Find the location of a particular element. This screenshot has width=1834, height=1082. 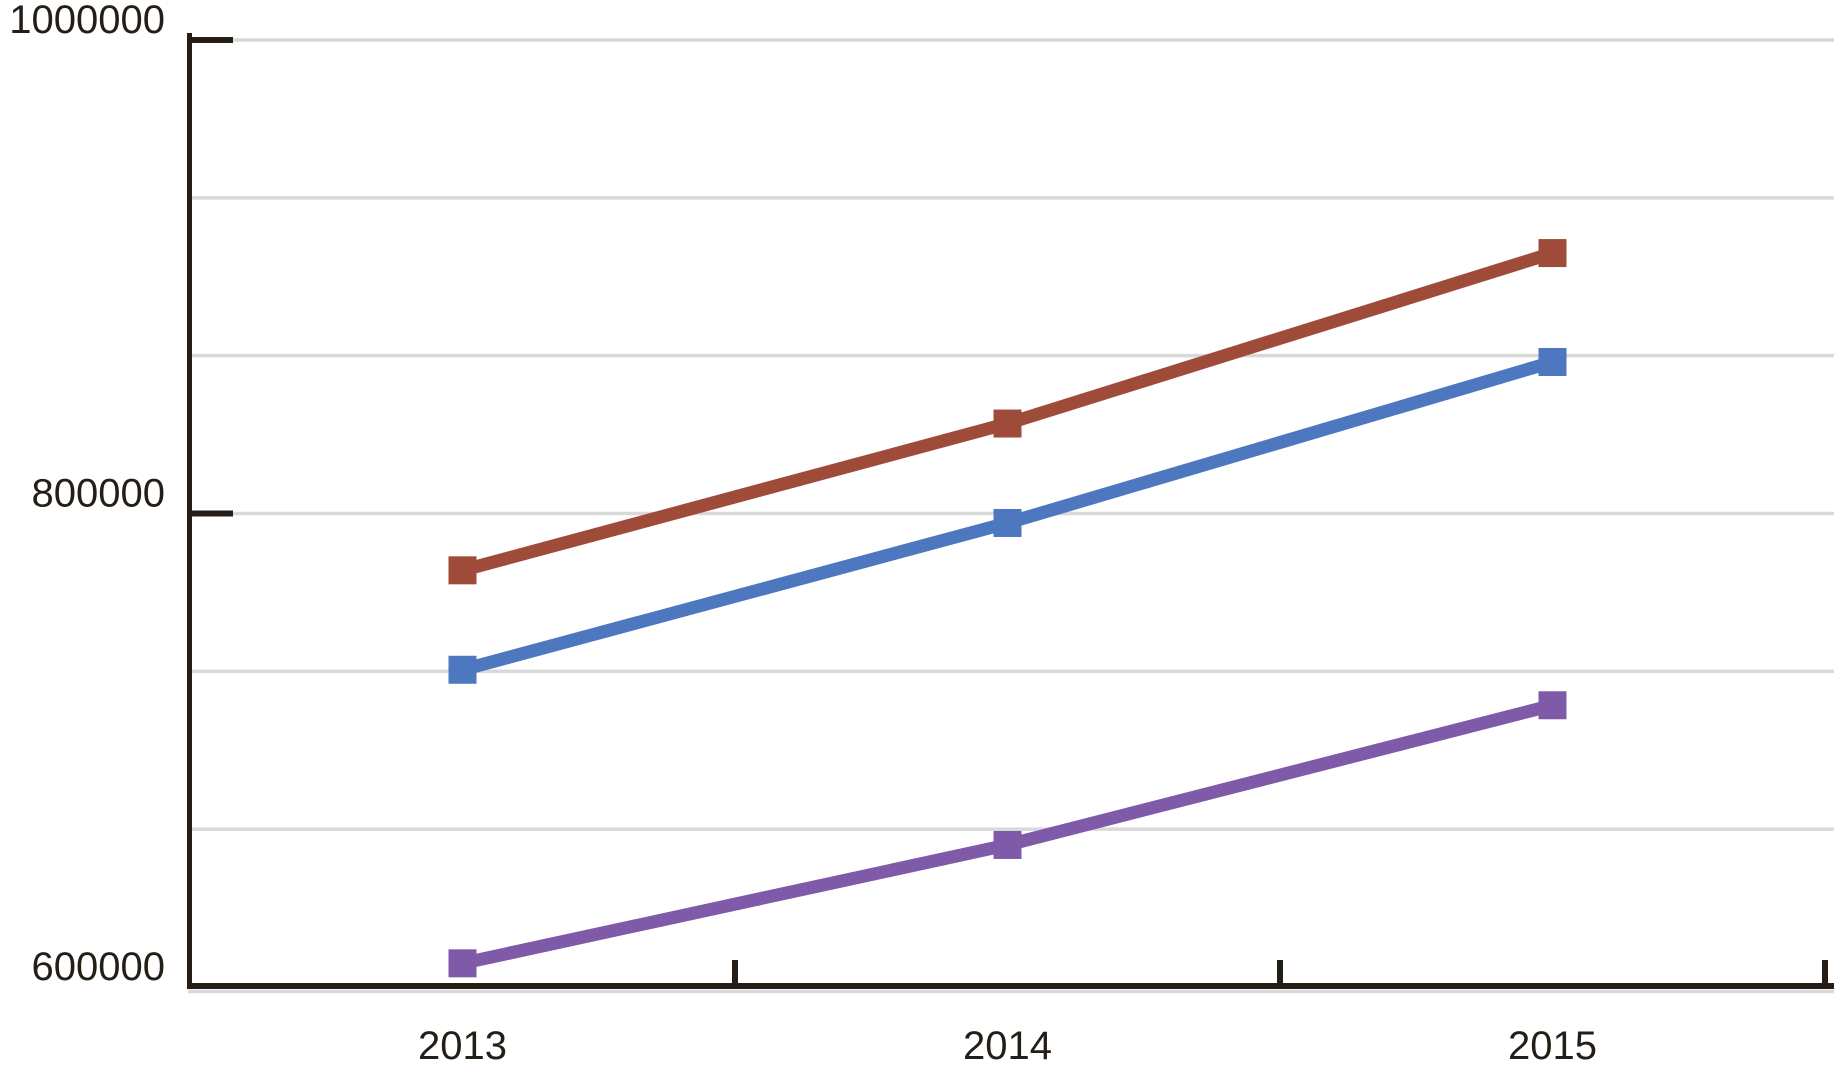

blue-series-marker-2013 is located at coordinates (462, 669).